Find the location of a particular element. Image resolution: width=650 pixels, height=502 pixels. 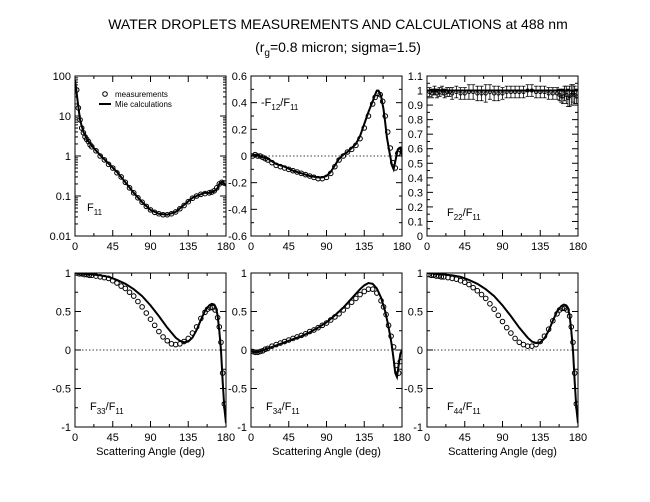

panel-label-f33: F33/F11 is located at coordinates (107, 408).